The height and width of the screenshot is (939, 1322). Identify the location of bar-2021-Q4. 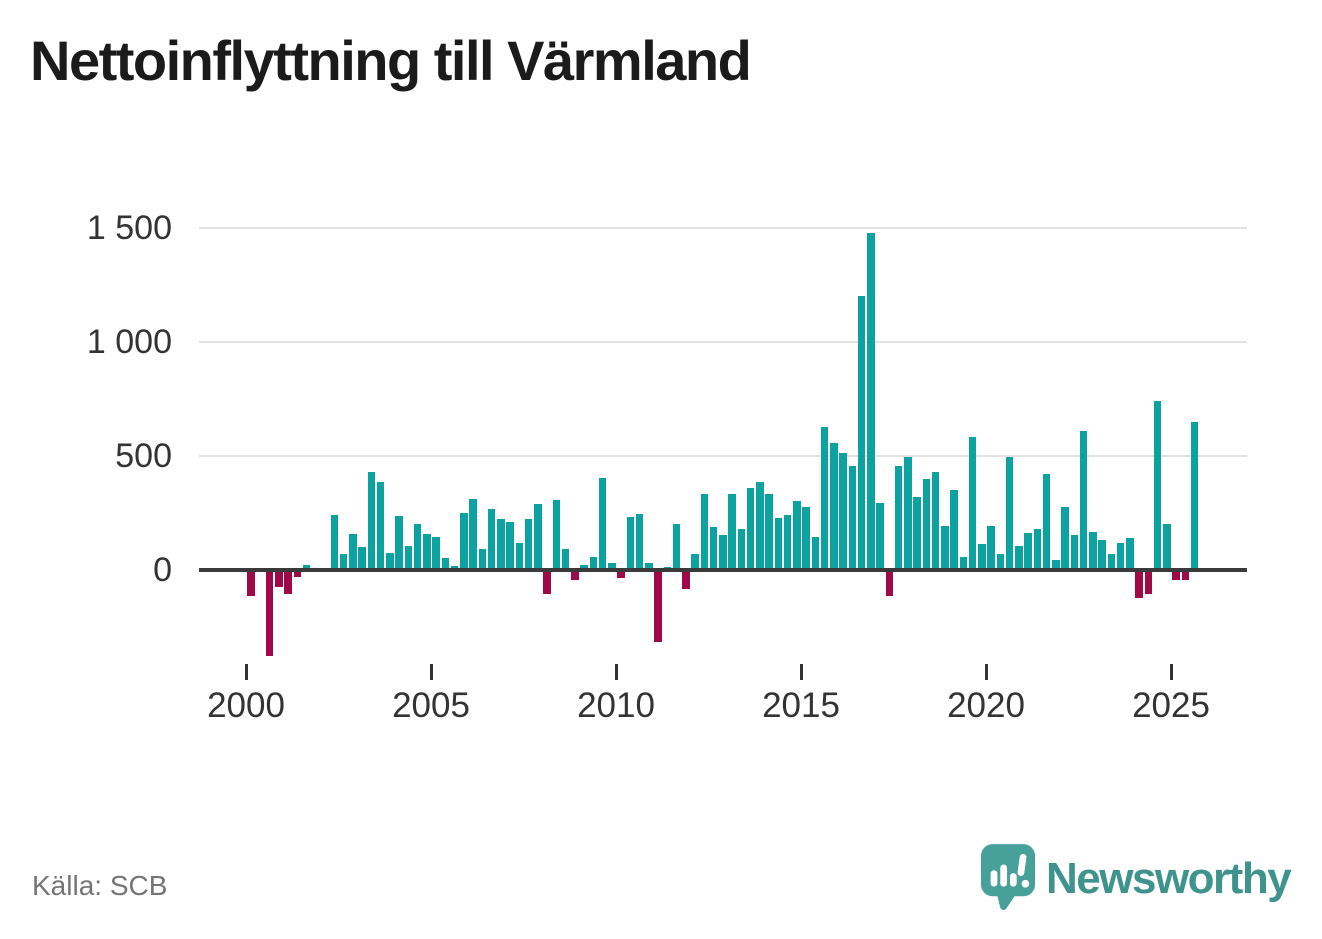
(1056, 564).